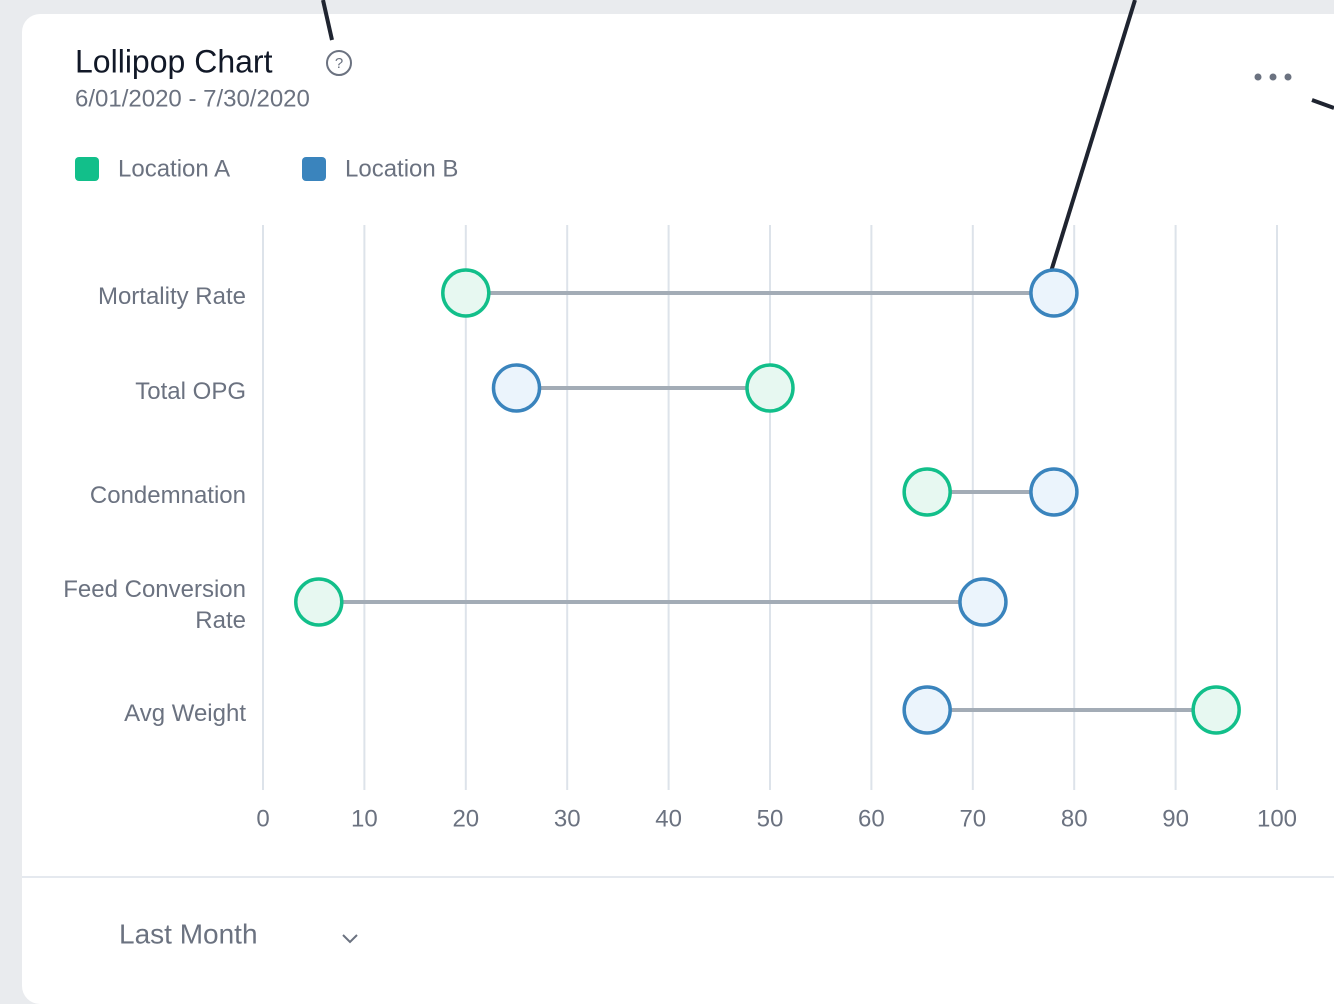  I want to click on y-tick-label: Avg Weight, so click(185, 713).